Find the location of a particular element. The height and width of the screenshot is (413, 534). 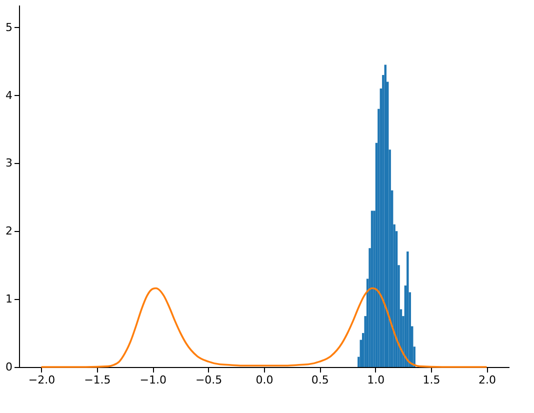

y-tick-label: 2 is located at coordinates (9, 231).